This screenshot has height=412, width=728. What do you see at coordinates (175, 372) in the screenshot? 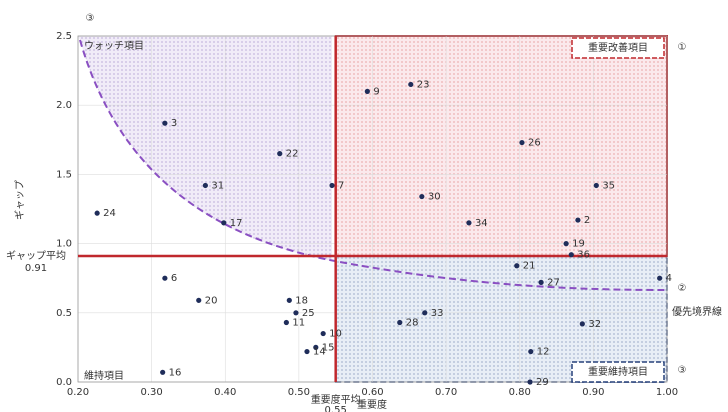
I see `point-label: 16` at bounding box center [175, 372].